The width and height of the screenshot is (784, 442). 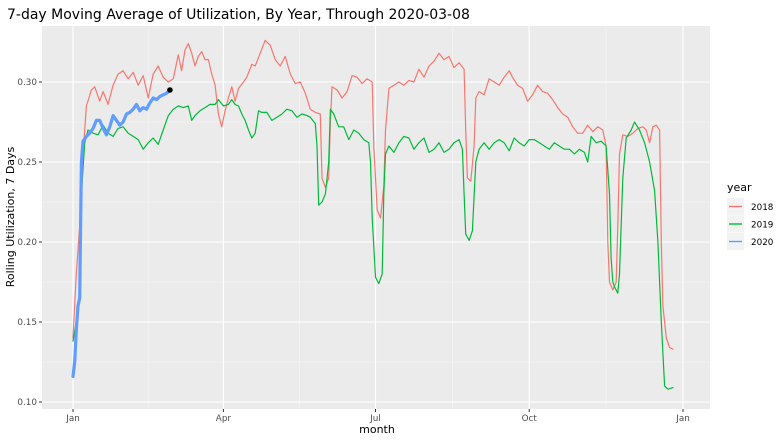 What do you see at coordinates (739, 187) in the screenshot?
I see `legend-title: year` at bounding box center [739, 187].